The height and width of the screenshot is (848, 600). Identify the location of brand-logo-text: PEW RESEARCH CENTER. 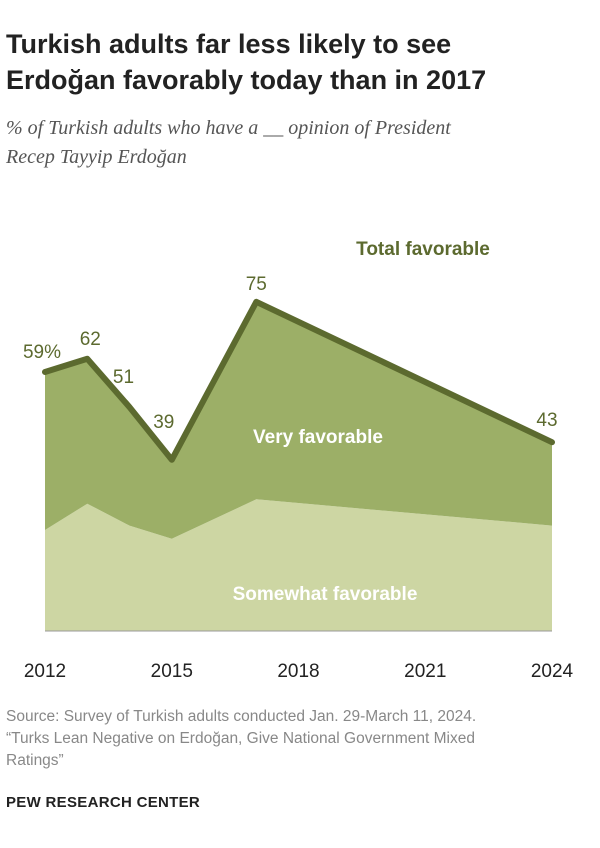
(103, 802).